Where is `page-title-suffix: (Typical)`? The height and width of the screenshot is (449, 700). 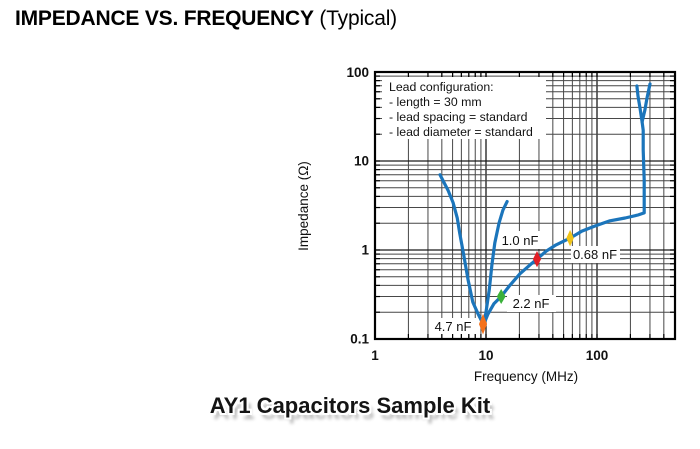
page-title-suffix: (Typical) is located at coordinates (358, 18).